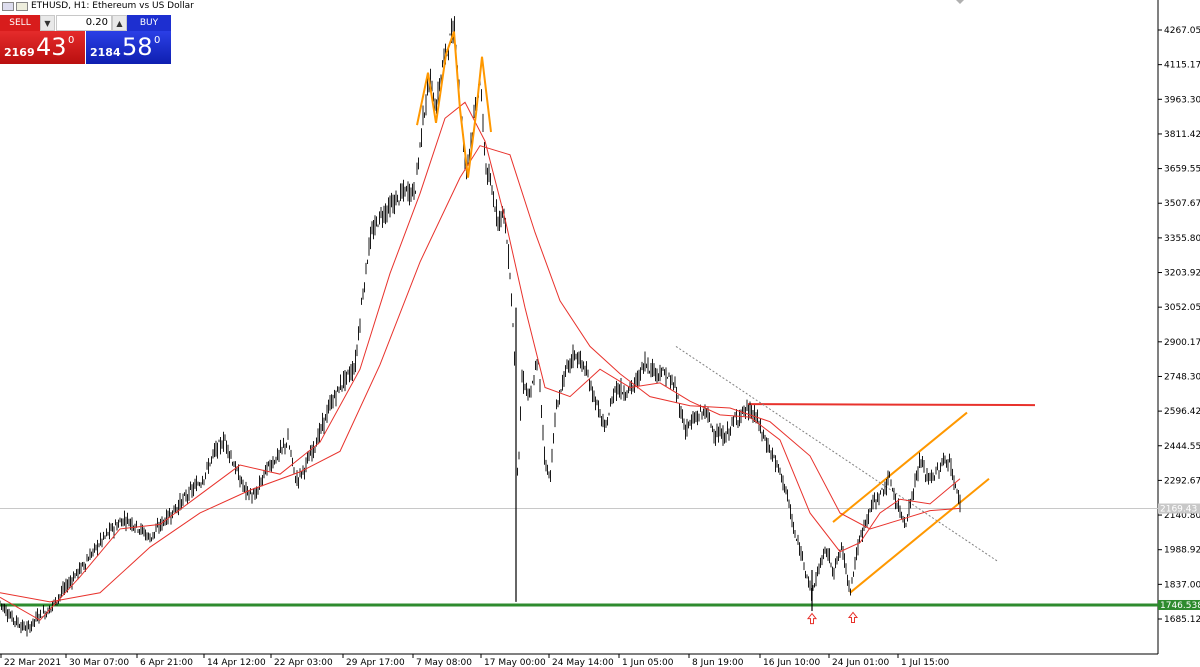  I want to click on time-tick-label: 8 Jun 19:00, so click(718, 662).